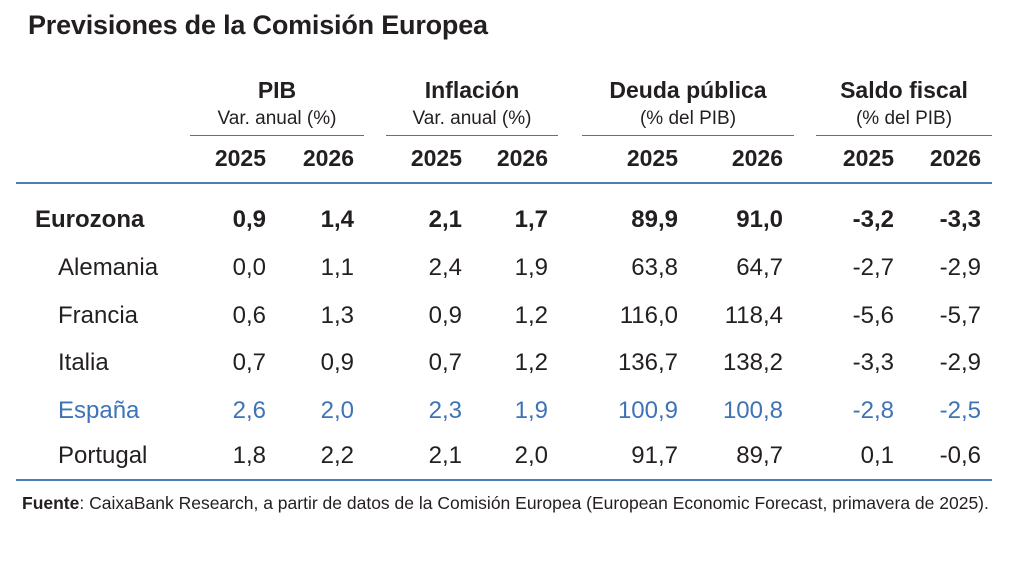 The image size is (1011, 565). Describe the element at coordinates (654, 455) in the screenshot. I see `cell: 91,7` at that location.